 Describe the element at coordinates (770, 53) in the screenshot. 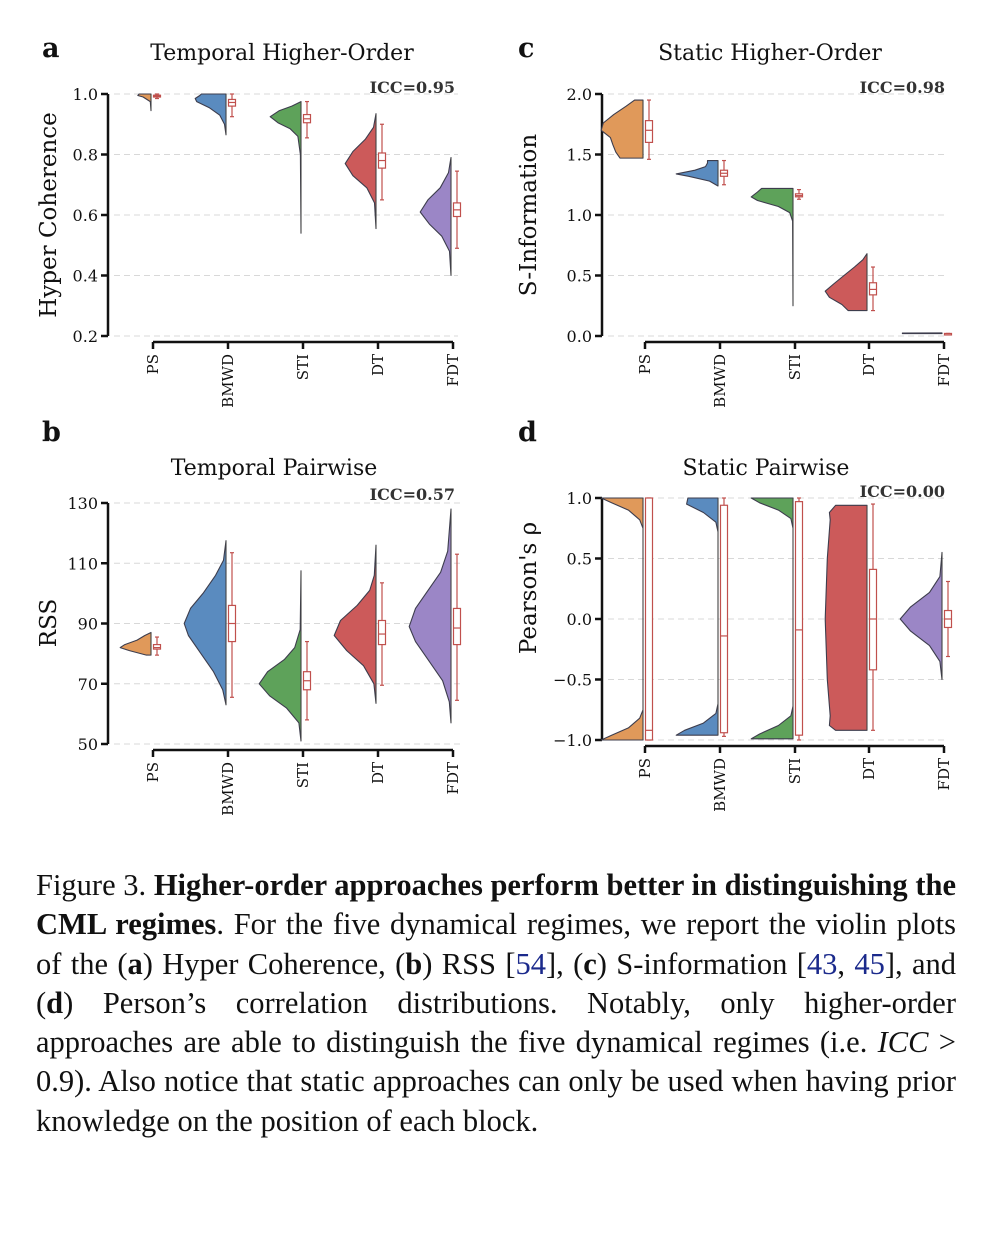

I see `chart-title: Static Higher-Order` at that location.